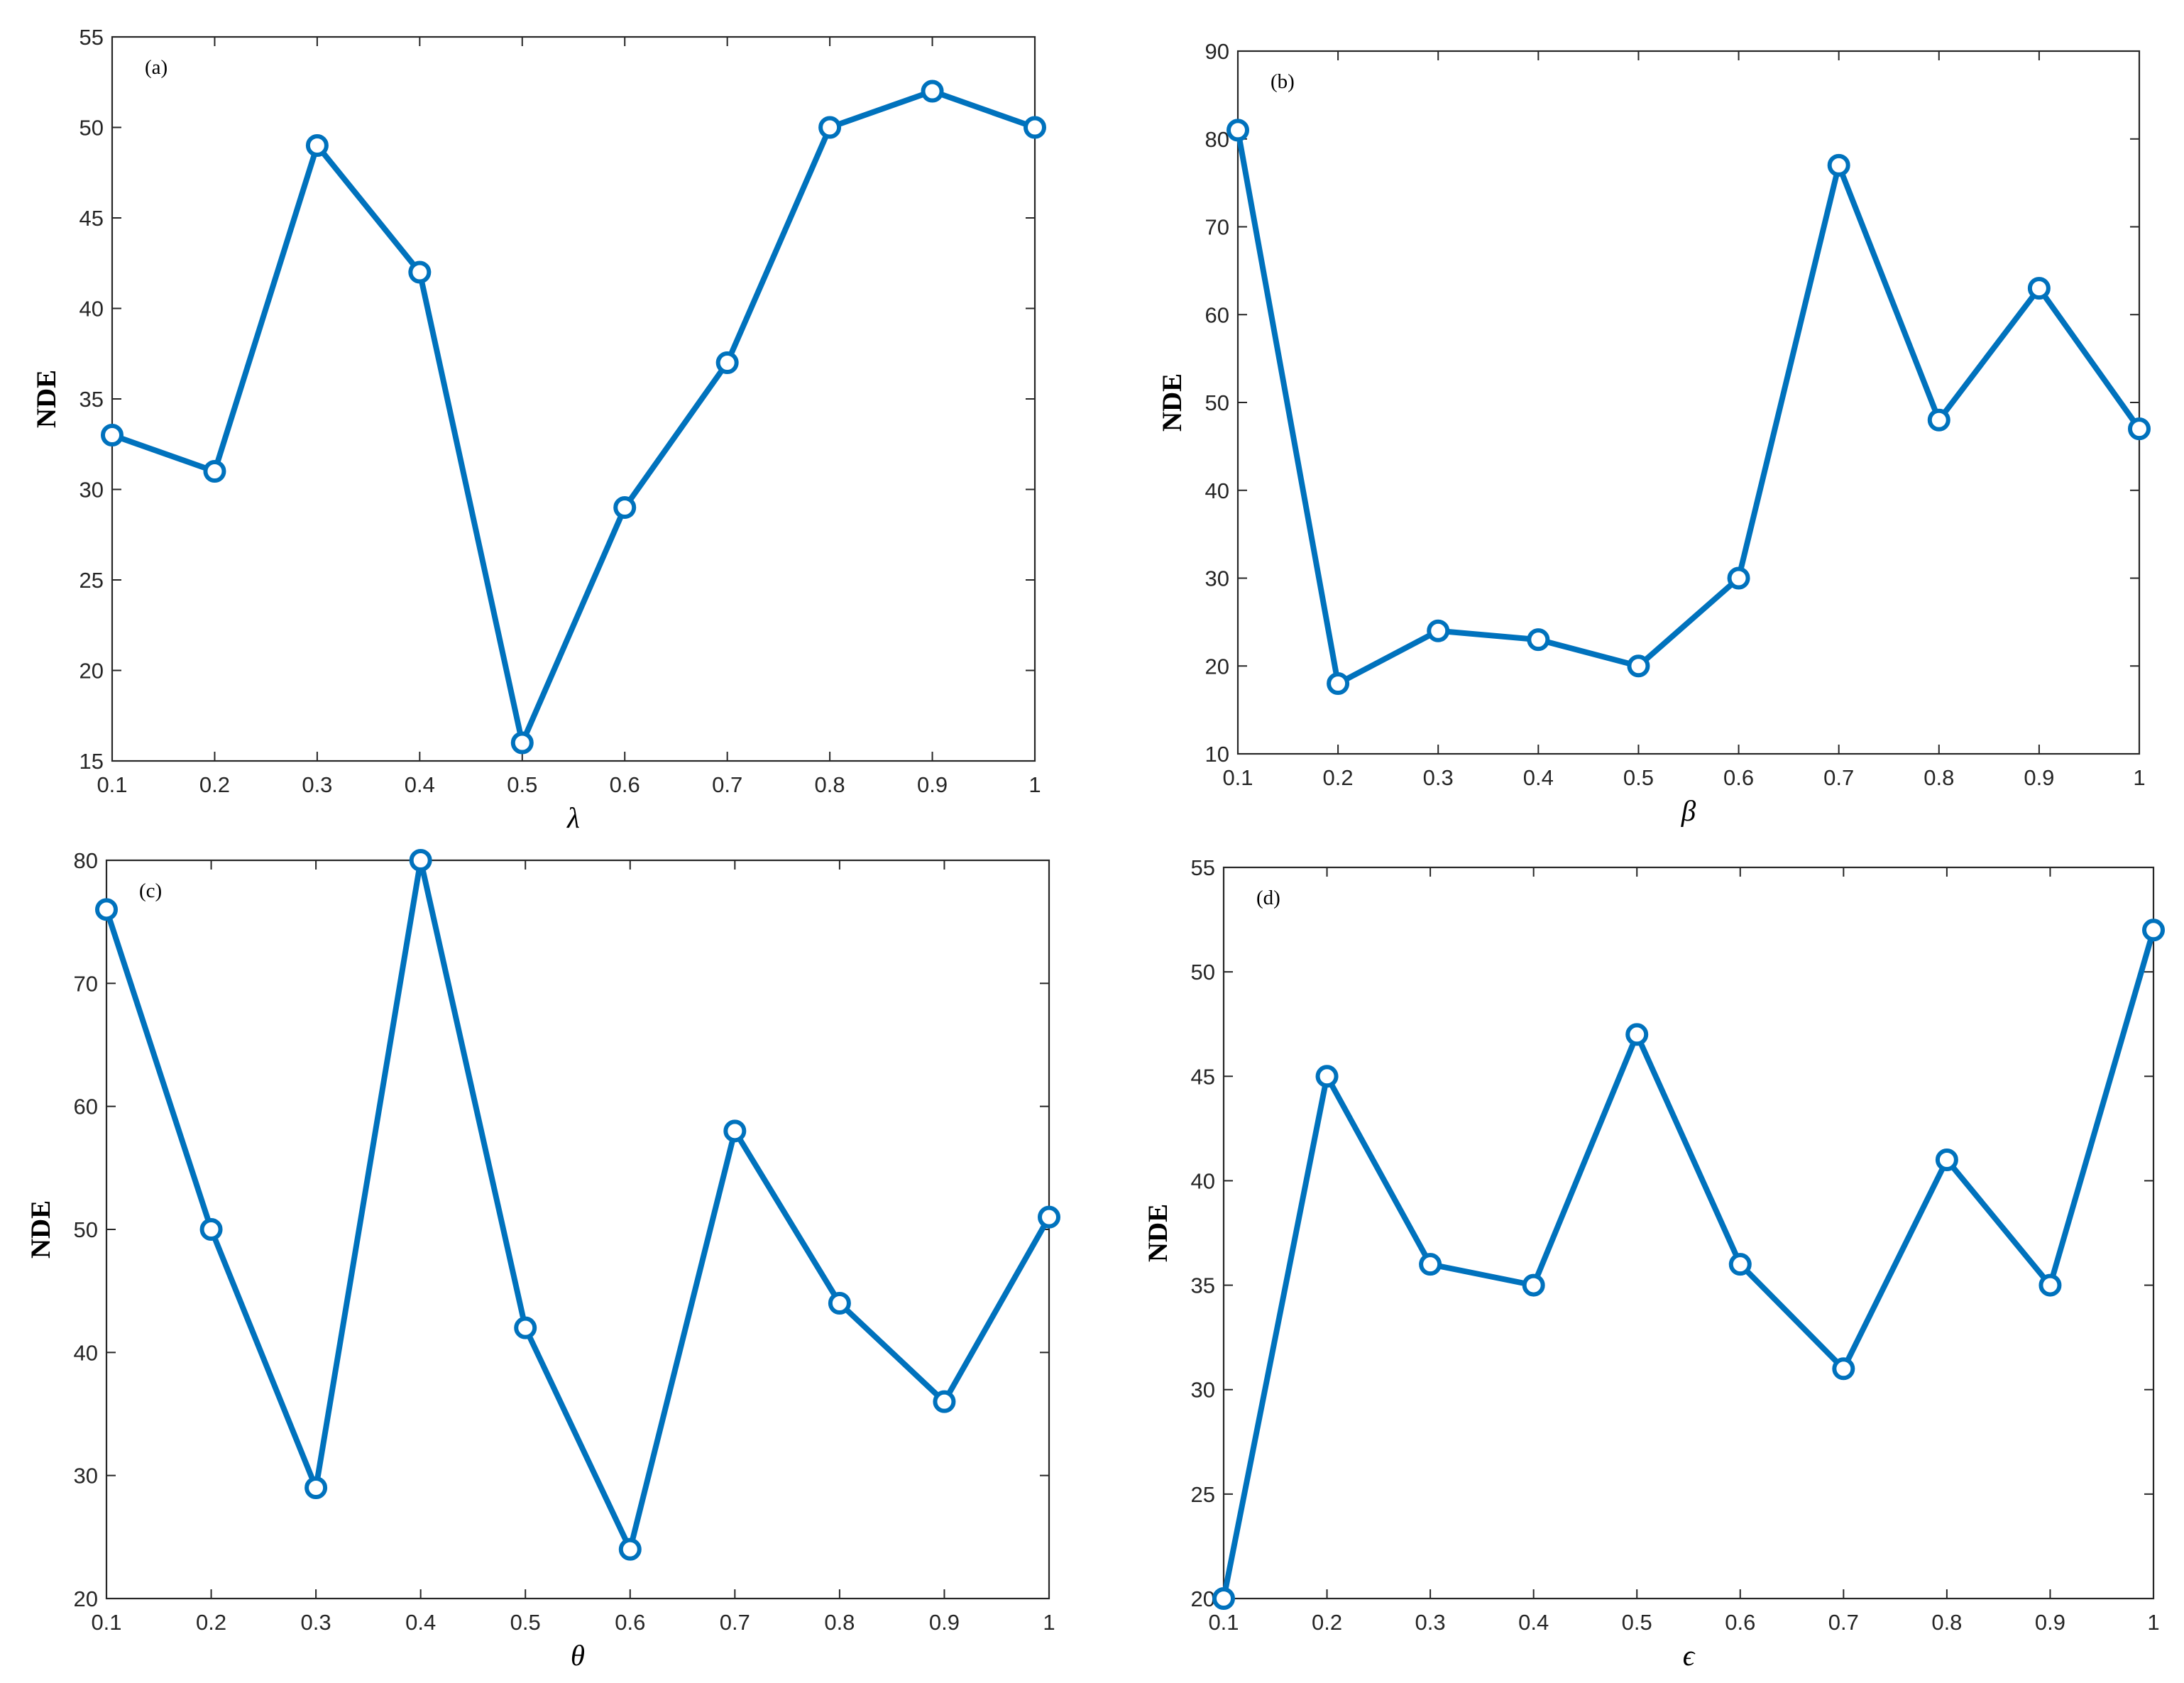 The height and width of the screenshot is (1683, 2184). What do you see at coordinates (1283, 81) in the screenshot?
I see `panel-label: (b)` at bounding box center [1283, 81].